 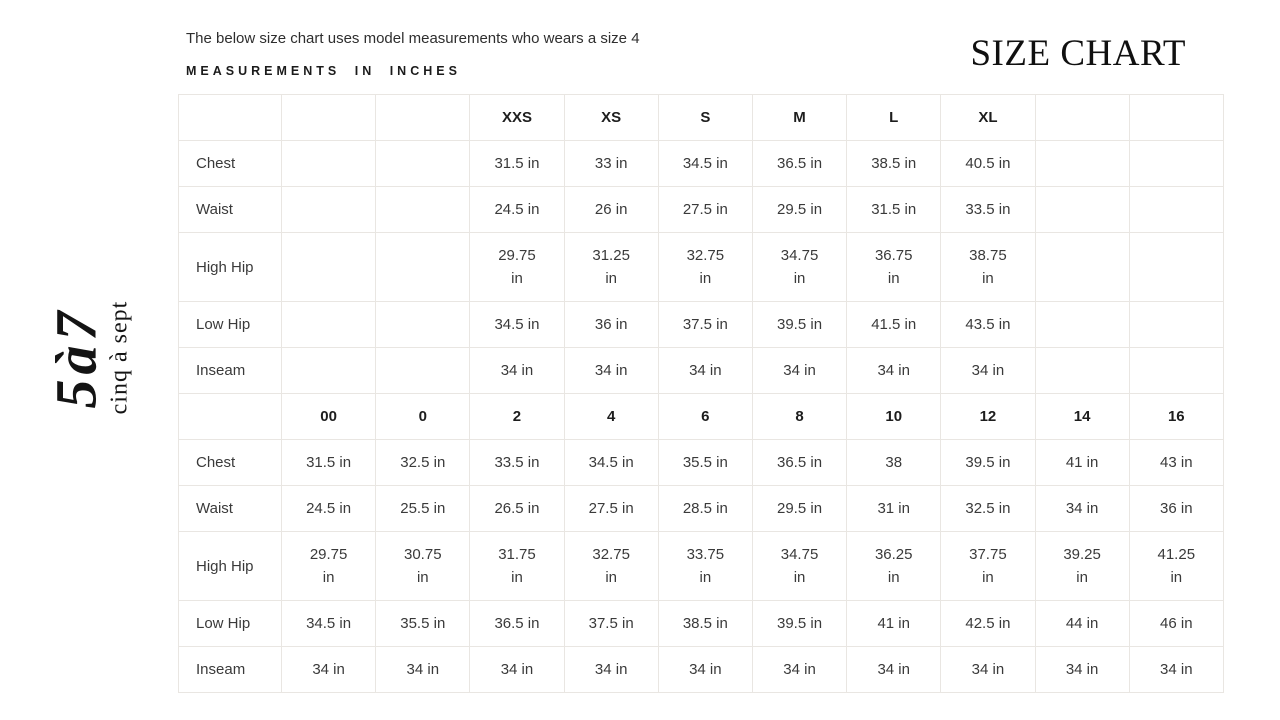 What do you see at coordinates (705, 508) in the screenshot?
I see `measurement-value-cell: 28.5 in` at bounding box center [705, 508].